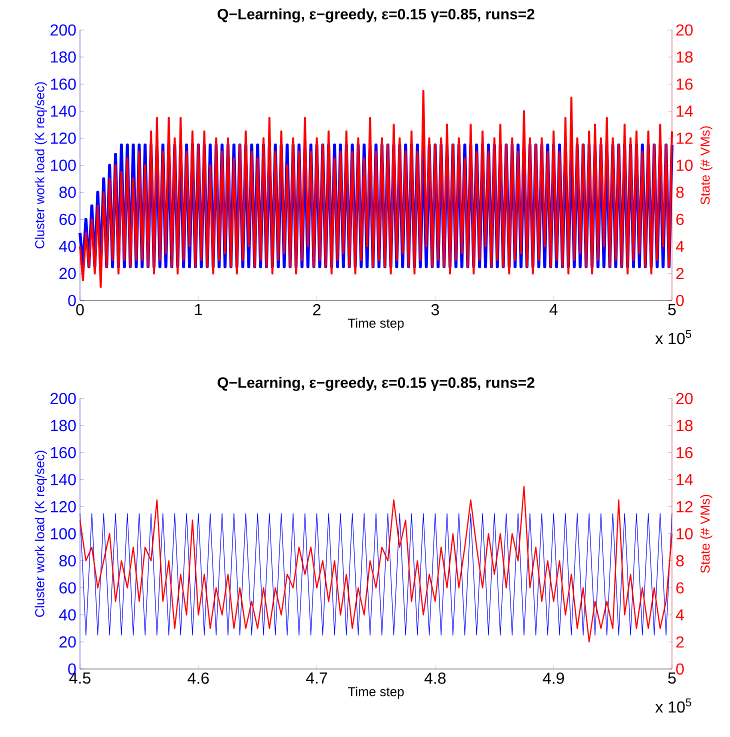  Describe the element at coordinates (316, 310) in the screenshot. I see `x-tick-label: 2` at that location.